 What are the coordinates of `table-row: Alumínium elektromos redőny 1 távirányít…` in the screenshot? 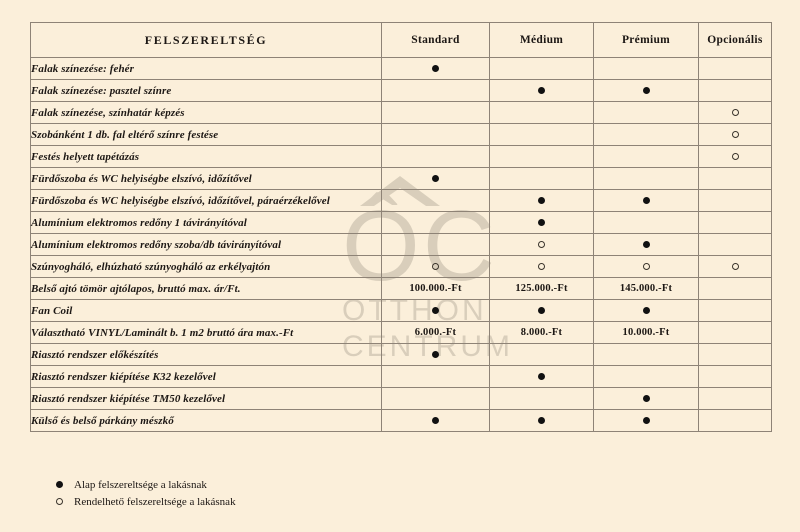 It's located at (401, 222).